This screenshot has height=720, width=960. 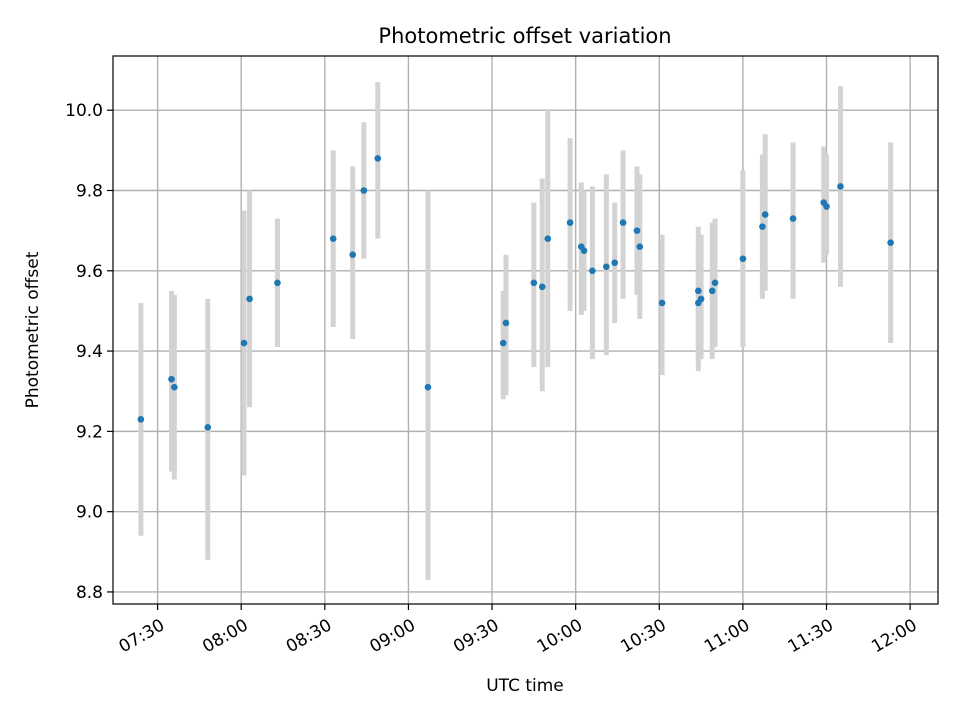 I want to click on x-axis-label: UTC time, so click(x=525, y=686).